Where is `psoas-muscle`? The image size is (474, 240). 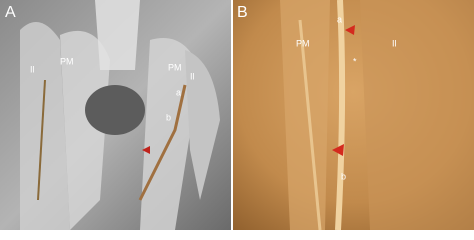 psoas-muscle is located at coordinates (305, 115).